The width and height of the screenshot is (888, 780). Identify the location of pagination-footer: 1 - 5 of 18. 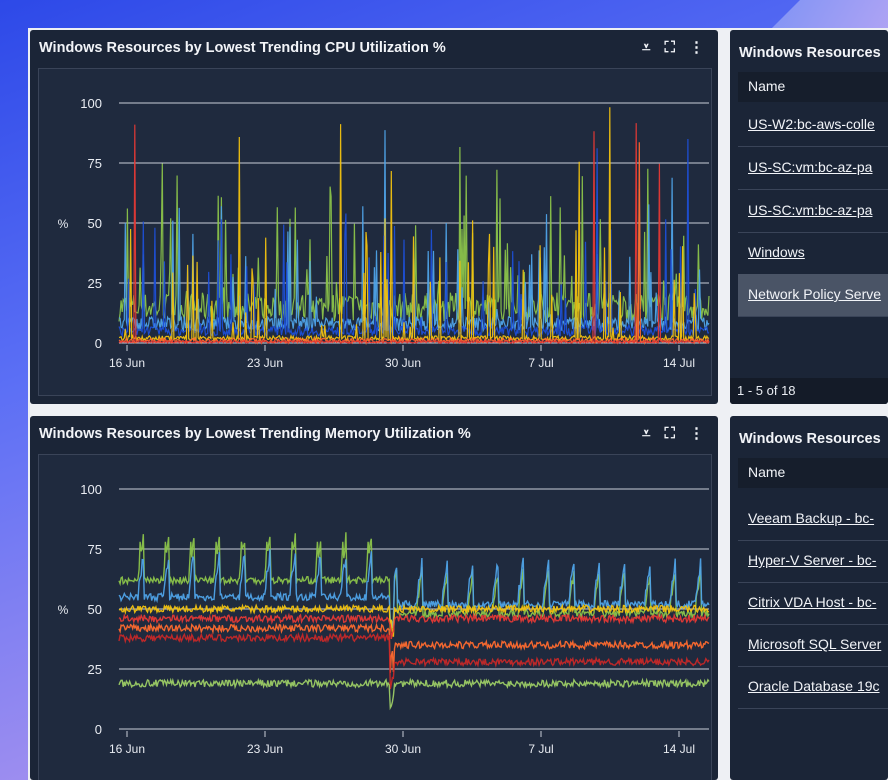
(809, 391).